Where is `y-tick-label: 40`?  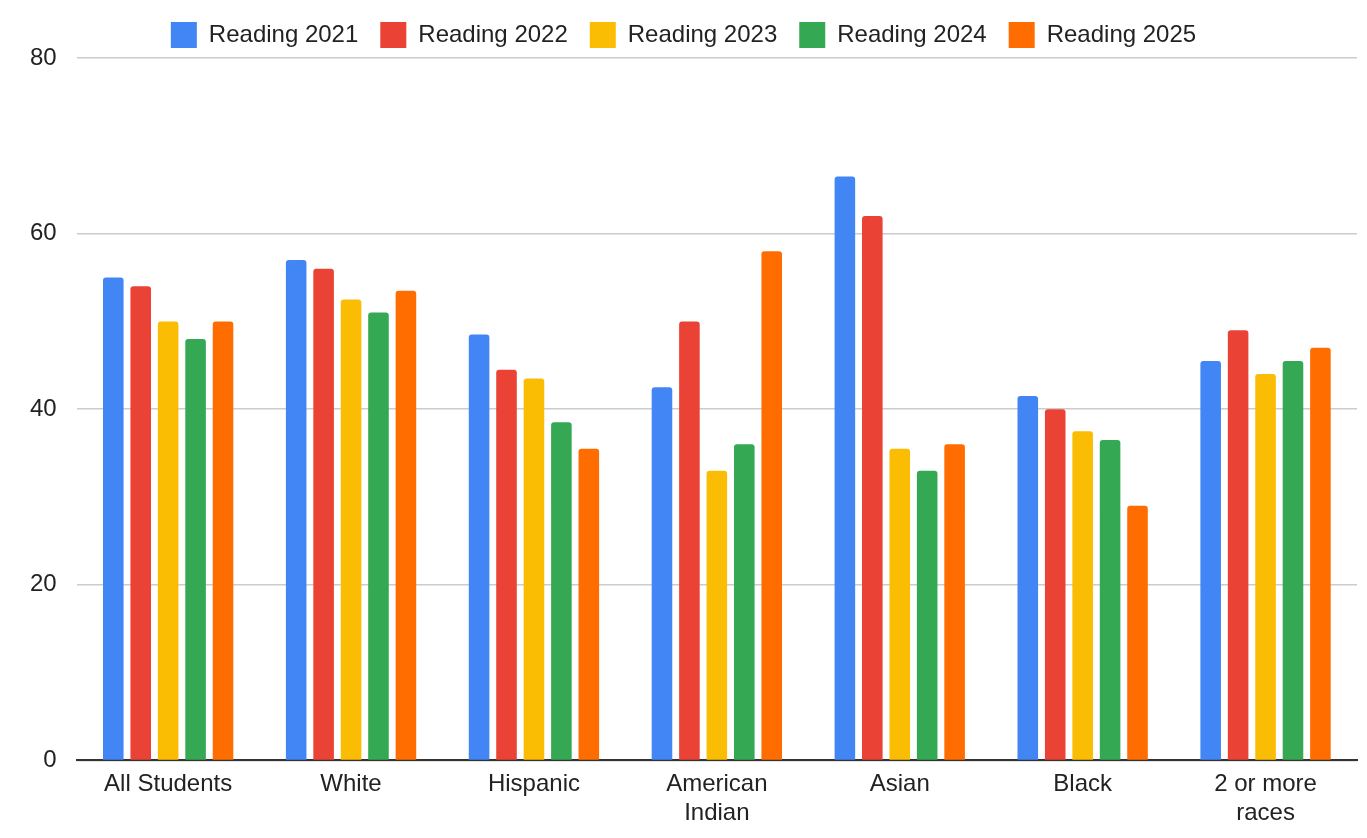 y-tick-label: 40 is located at coordinates (43, 407).